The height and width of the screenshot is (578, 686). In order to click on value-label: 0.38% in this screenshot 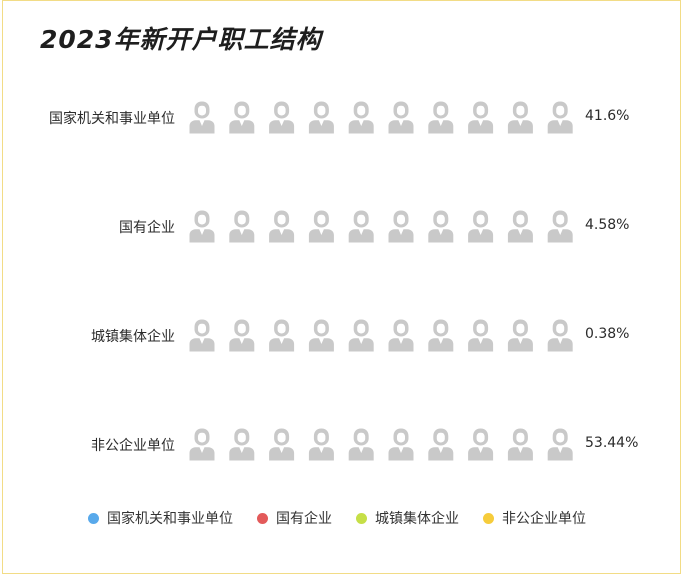, I will do `click(607, 334)`.